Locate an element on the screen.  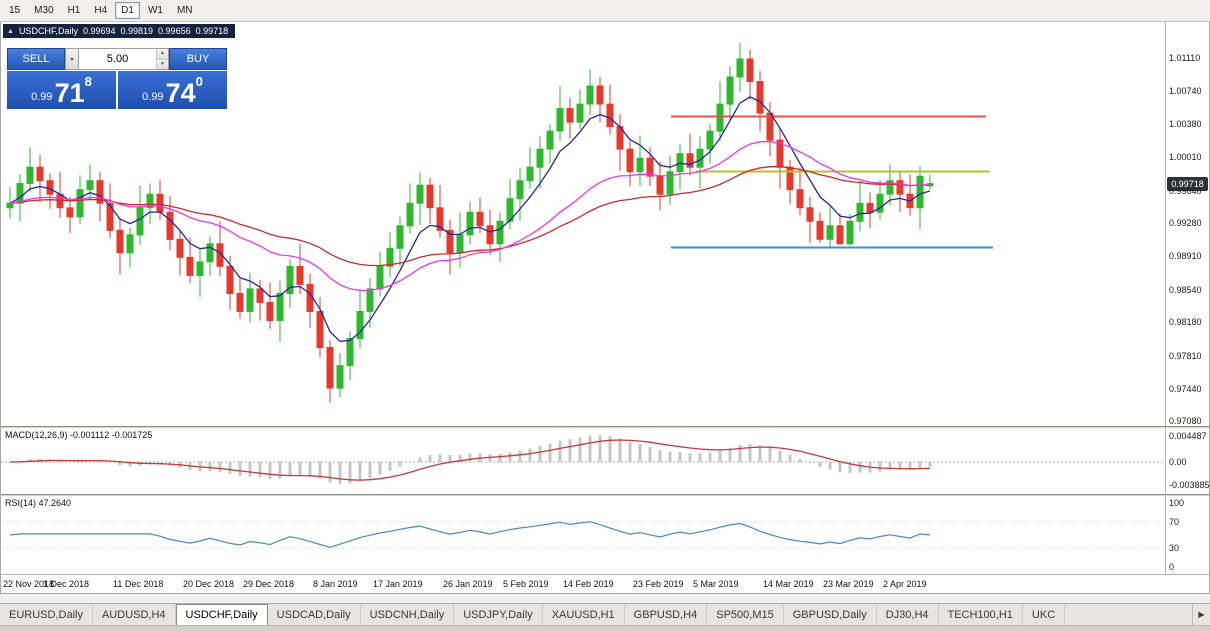
date-axis-label: 2 Apr 2019 is located at coordinates (905, 584).